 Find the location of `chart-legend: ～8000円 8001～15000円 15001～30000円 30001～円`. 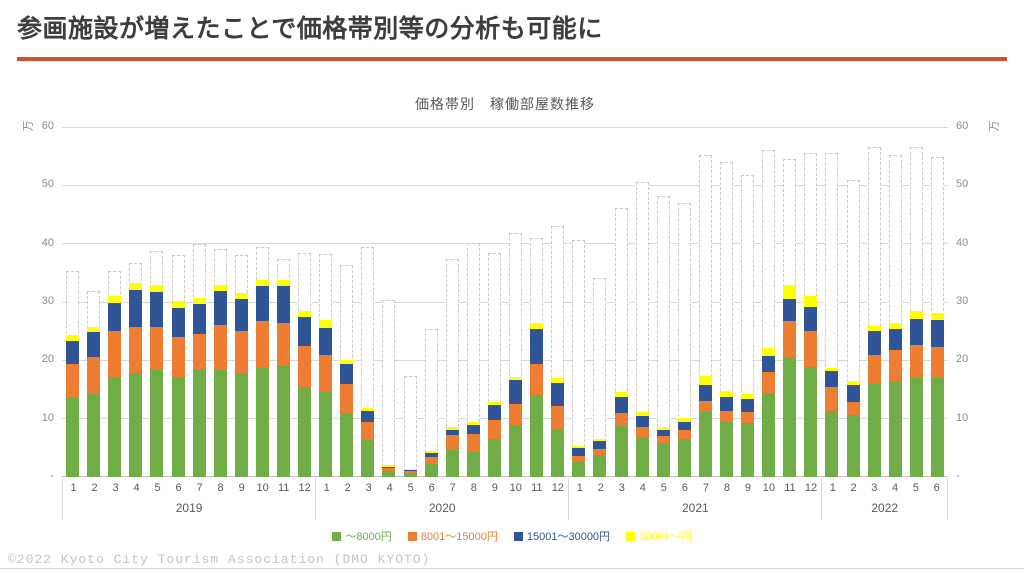

chart-legend: ～8000円 8001～15000円 15001～30000円 30001～円 is located at coordinates (512, 536).